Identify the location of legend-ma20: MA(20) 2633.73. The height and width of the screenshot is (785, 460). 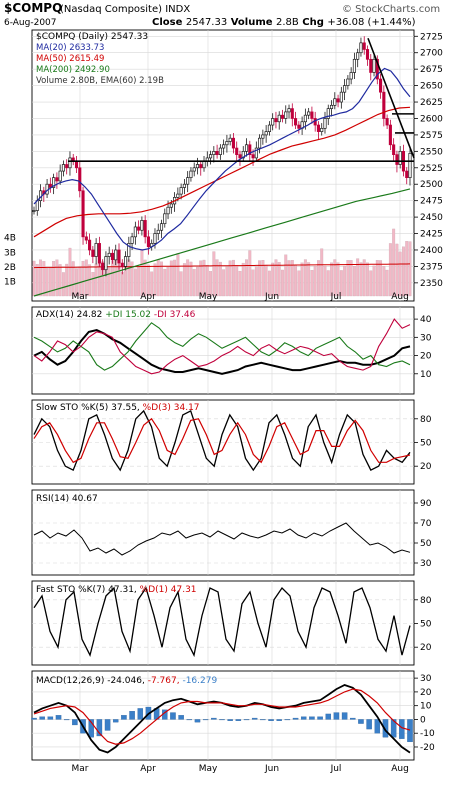
(70, 48).